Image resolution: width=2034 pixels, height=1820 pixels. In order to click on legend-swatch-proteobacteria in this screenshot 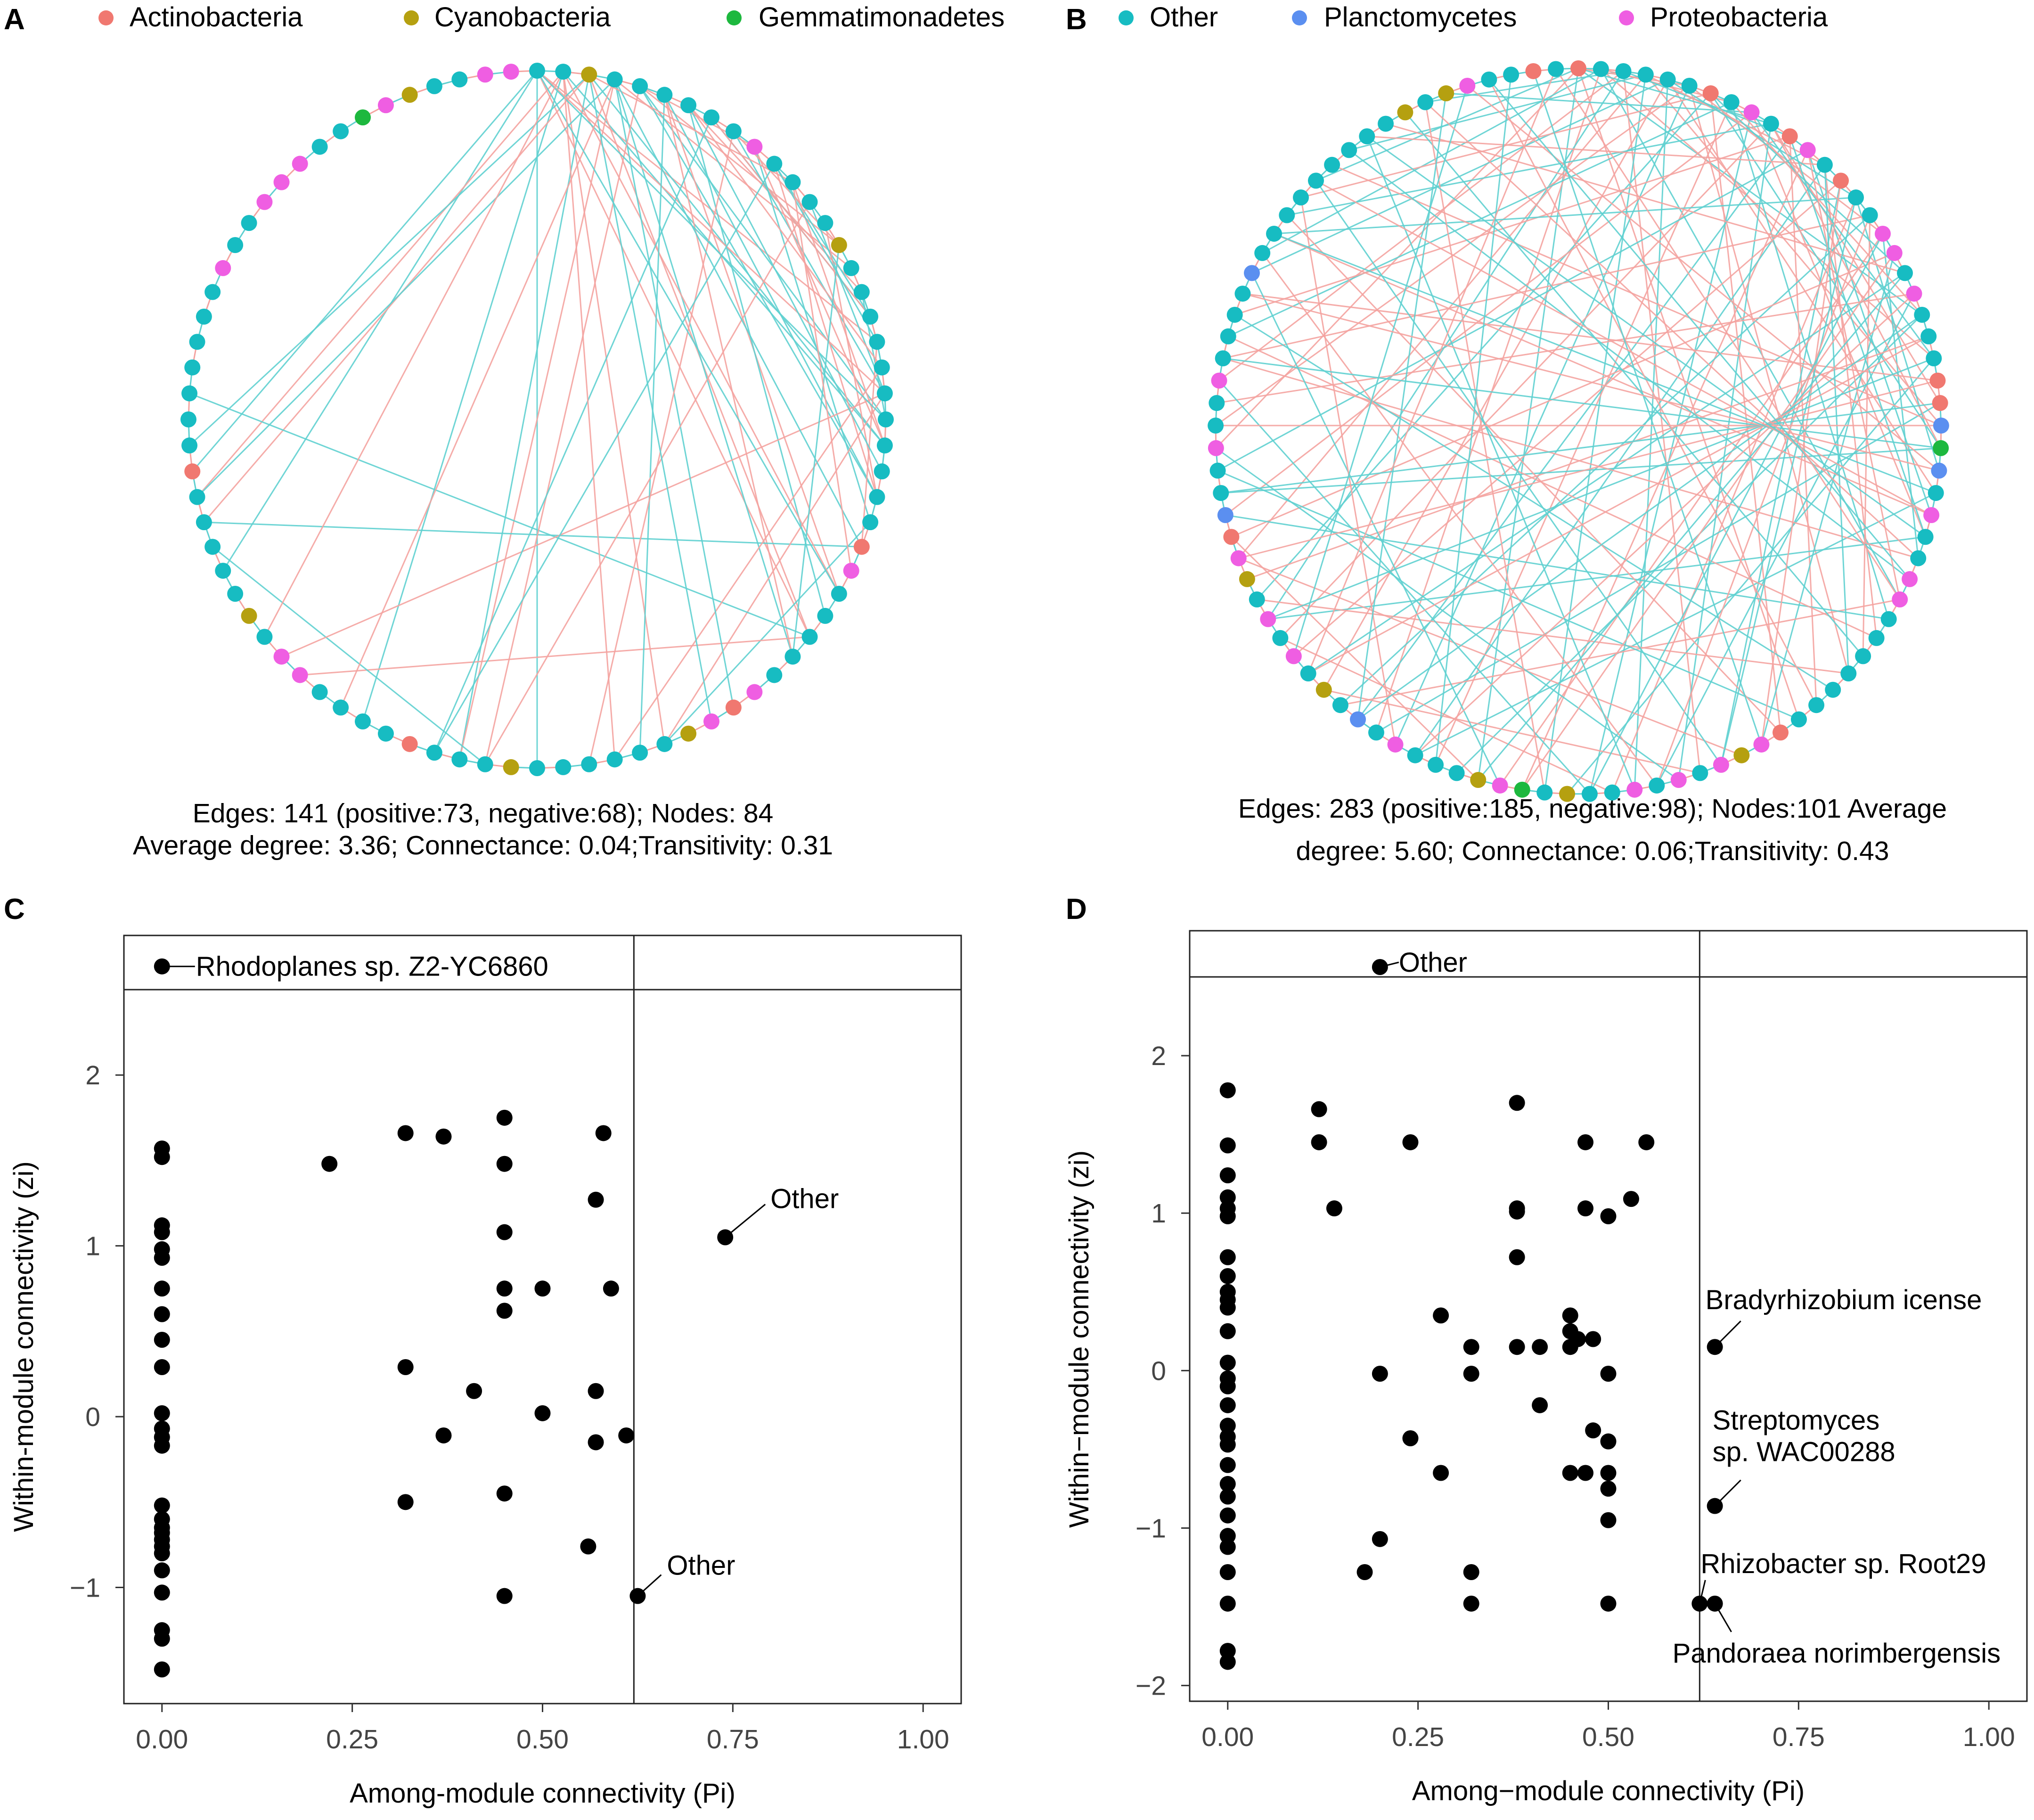, I will do `click(1626, 17)`.